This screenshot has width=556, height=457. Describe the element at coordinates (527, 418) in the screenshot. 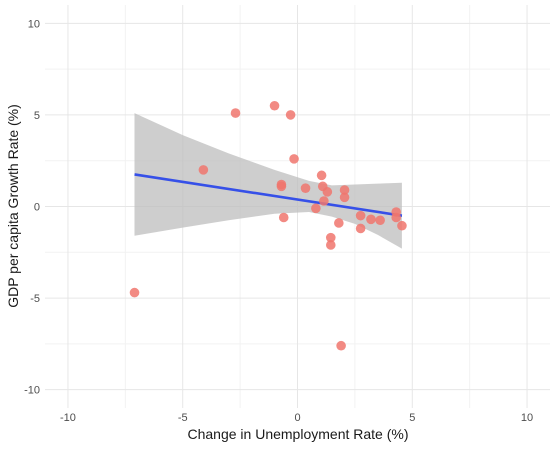

I see `x-tick-label: 10` at that location.